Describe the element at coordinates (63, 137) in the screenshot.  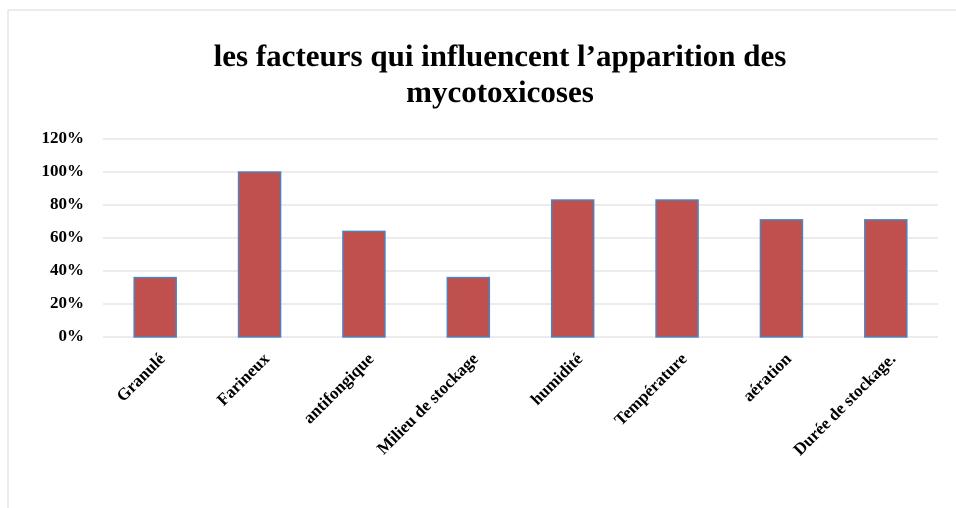
I see `y-tick-label: 120%` at that location.